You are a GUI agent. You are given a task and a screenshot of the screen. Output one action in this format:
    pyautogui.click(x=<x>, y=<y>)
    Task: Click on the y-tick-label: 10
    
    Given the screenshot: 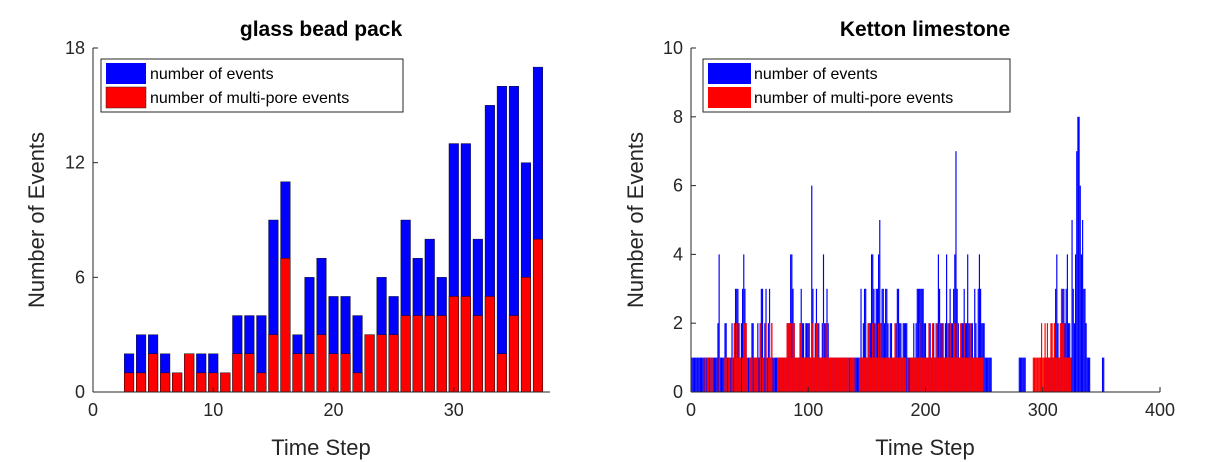 What is the action you would take?
    pyautogui.click(x=673, y=48)
    